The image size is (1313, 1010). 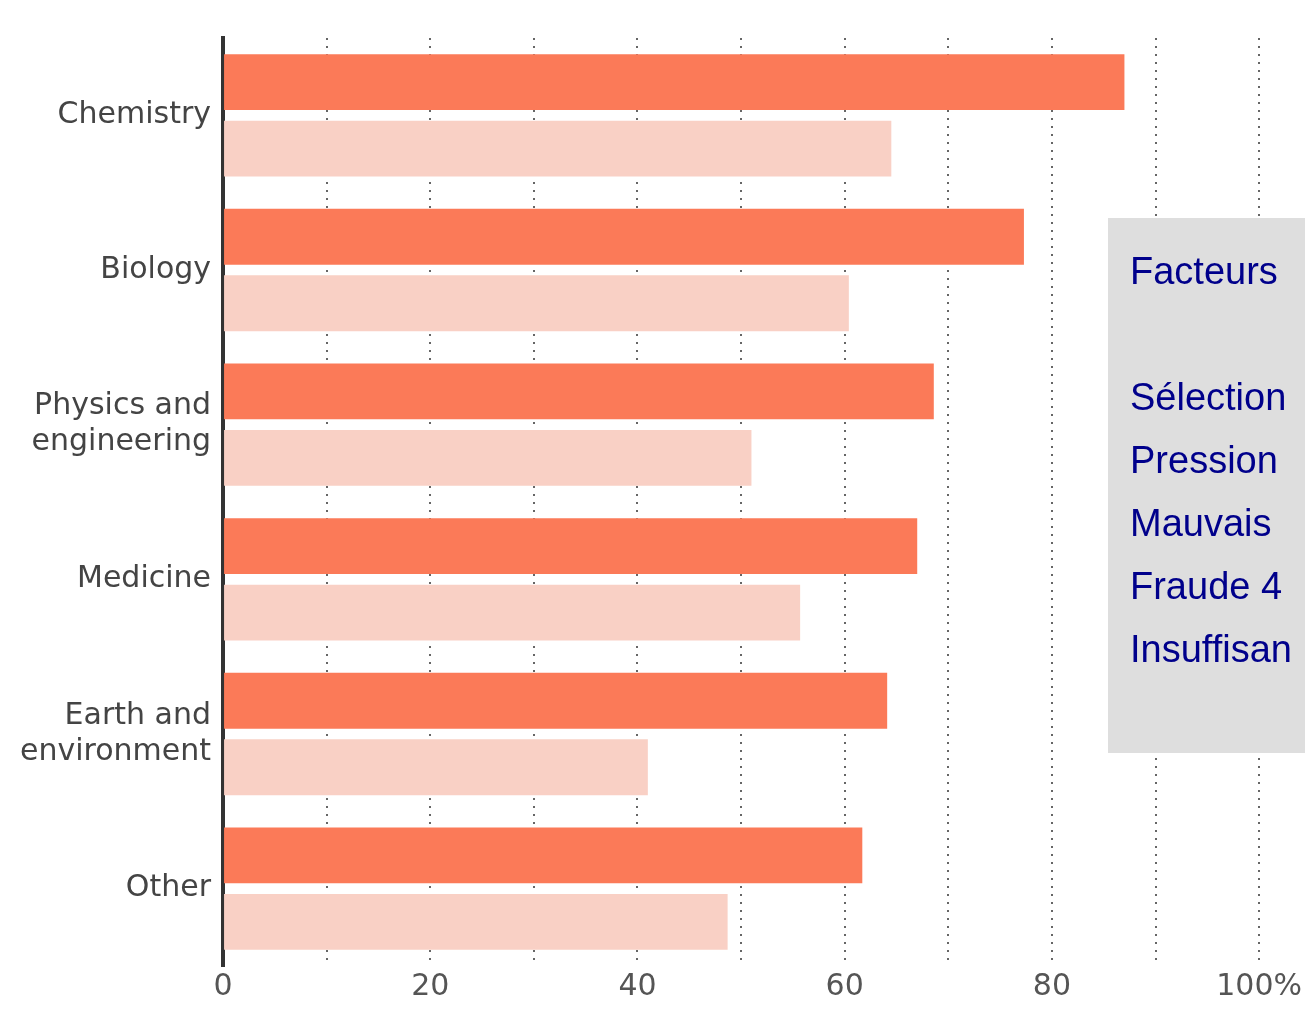 What do you see at coordinates (134, 113) in the screenshot?
I see `y-tick-label: Chemistry` at bounding box center [134, 113].